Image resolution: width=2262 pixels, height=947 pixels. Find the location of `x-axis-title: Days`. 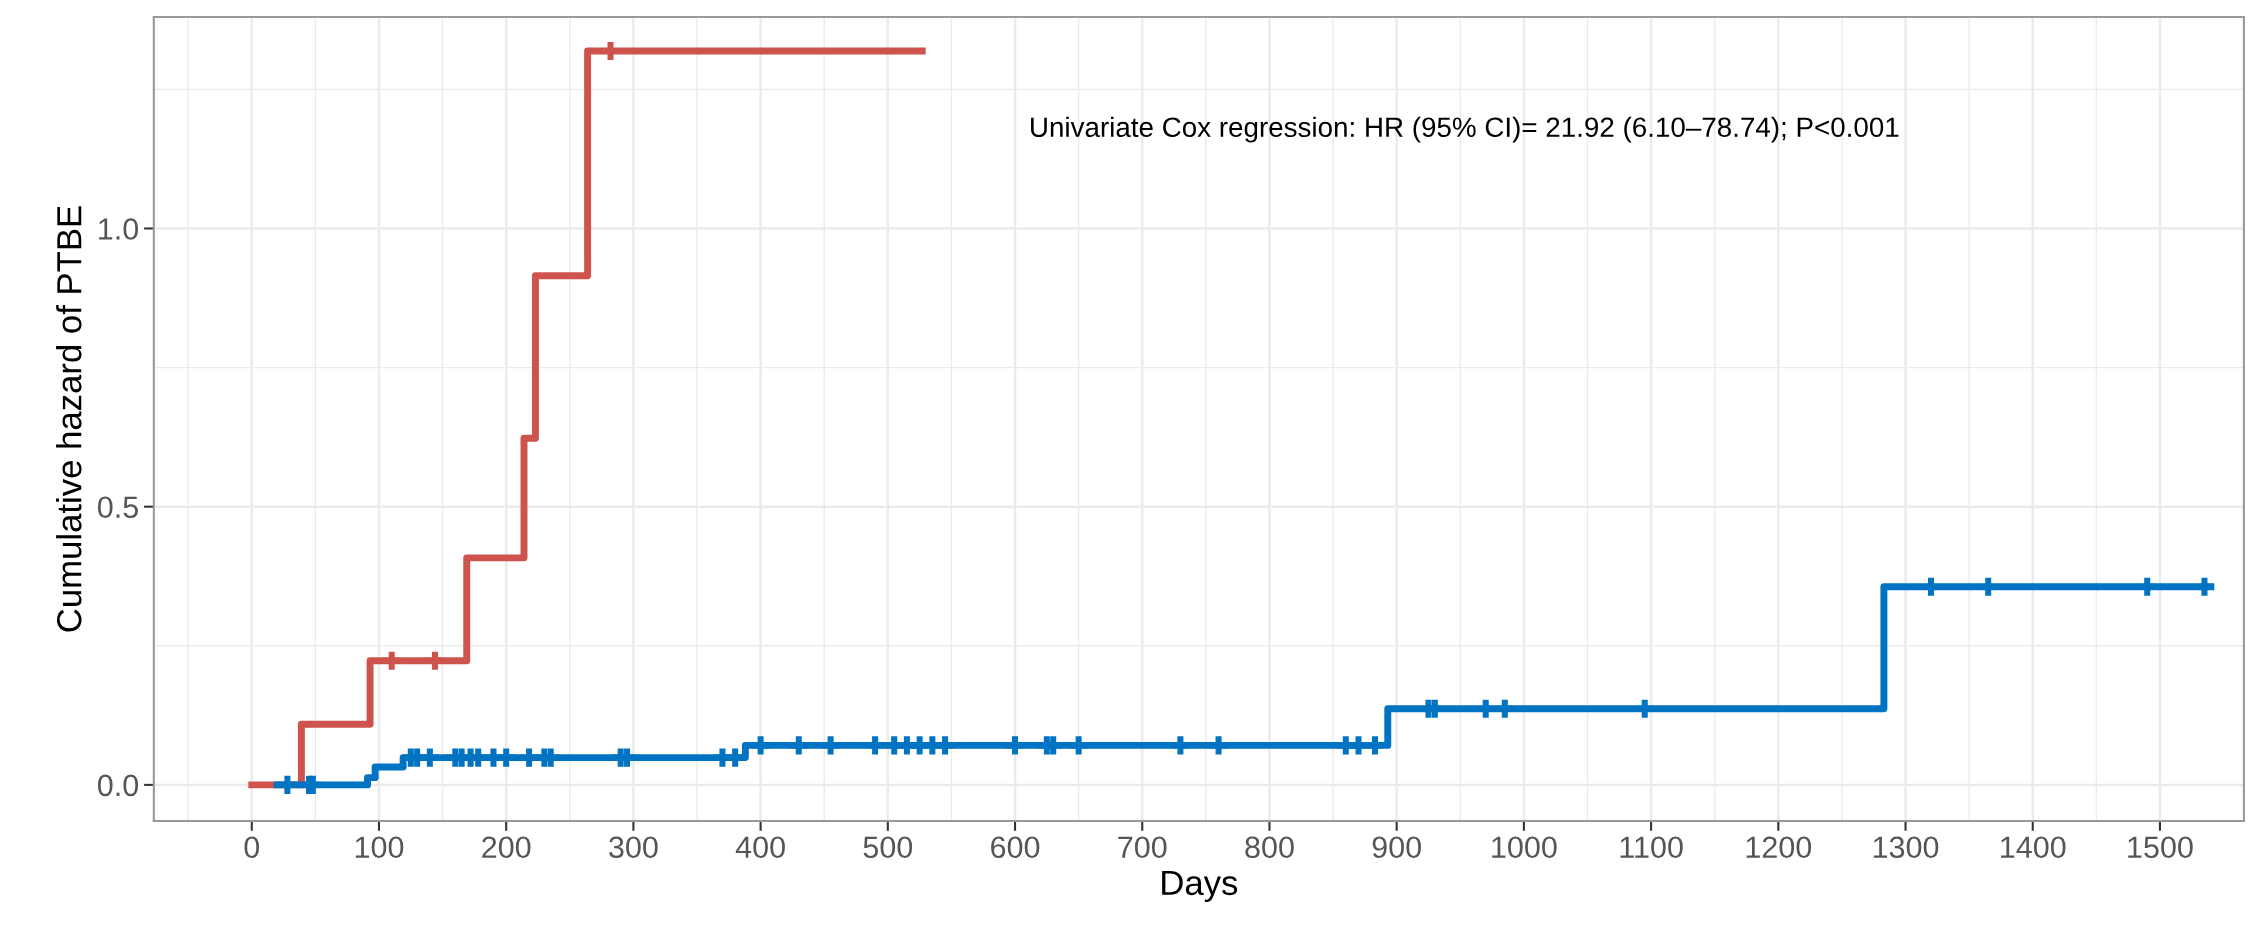

x-axis-title: Days is located at coordinates (1200, 886).